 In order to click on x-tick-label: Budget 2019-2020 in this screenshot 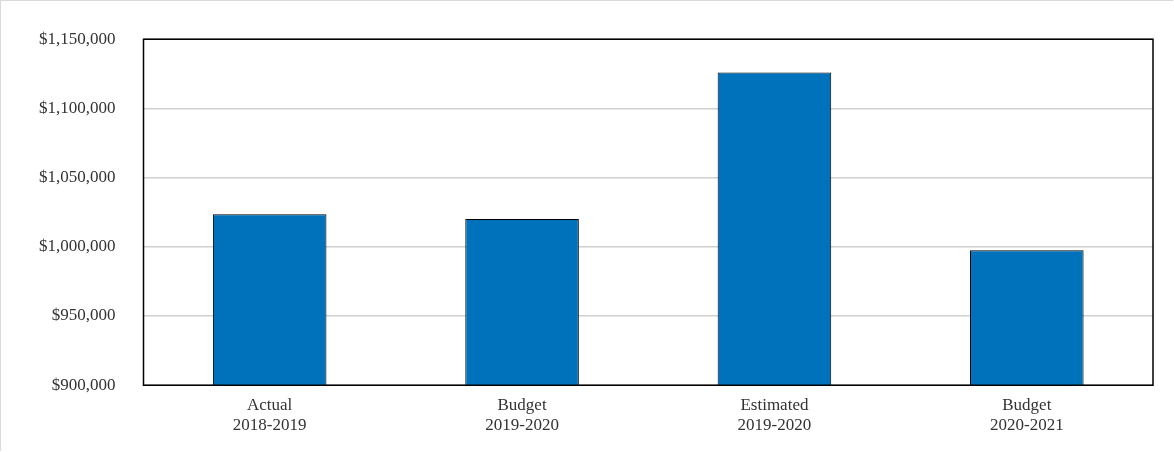, I will do `click(522, 414)`.